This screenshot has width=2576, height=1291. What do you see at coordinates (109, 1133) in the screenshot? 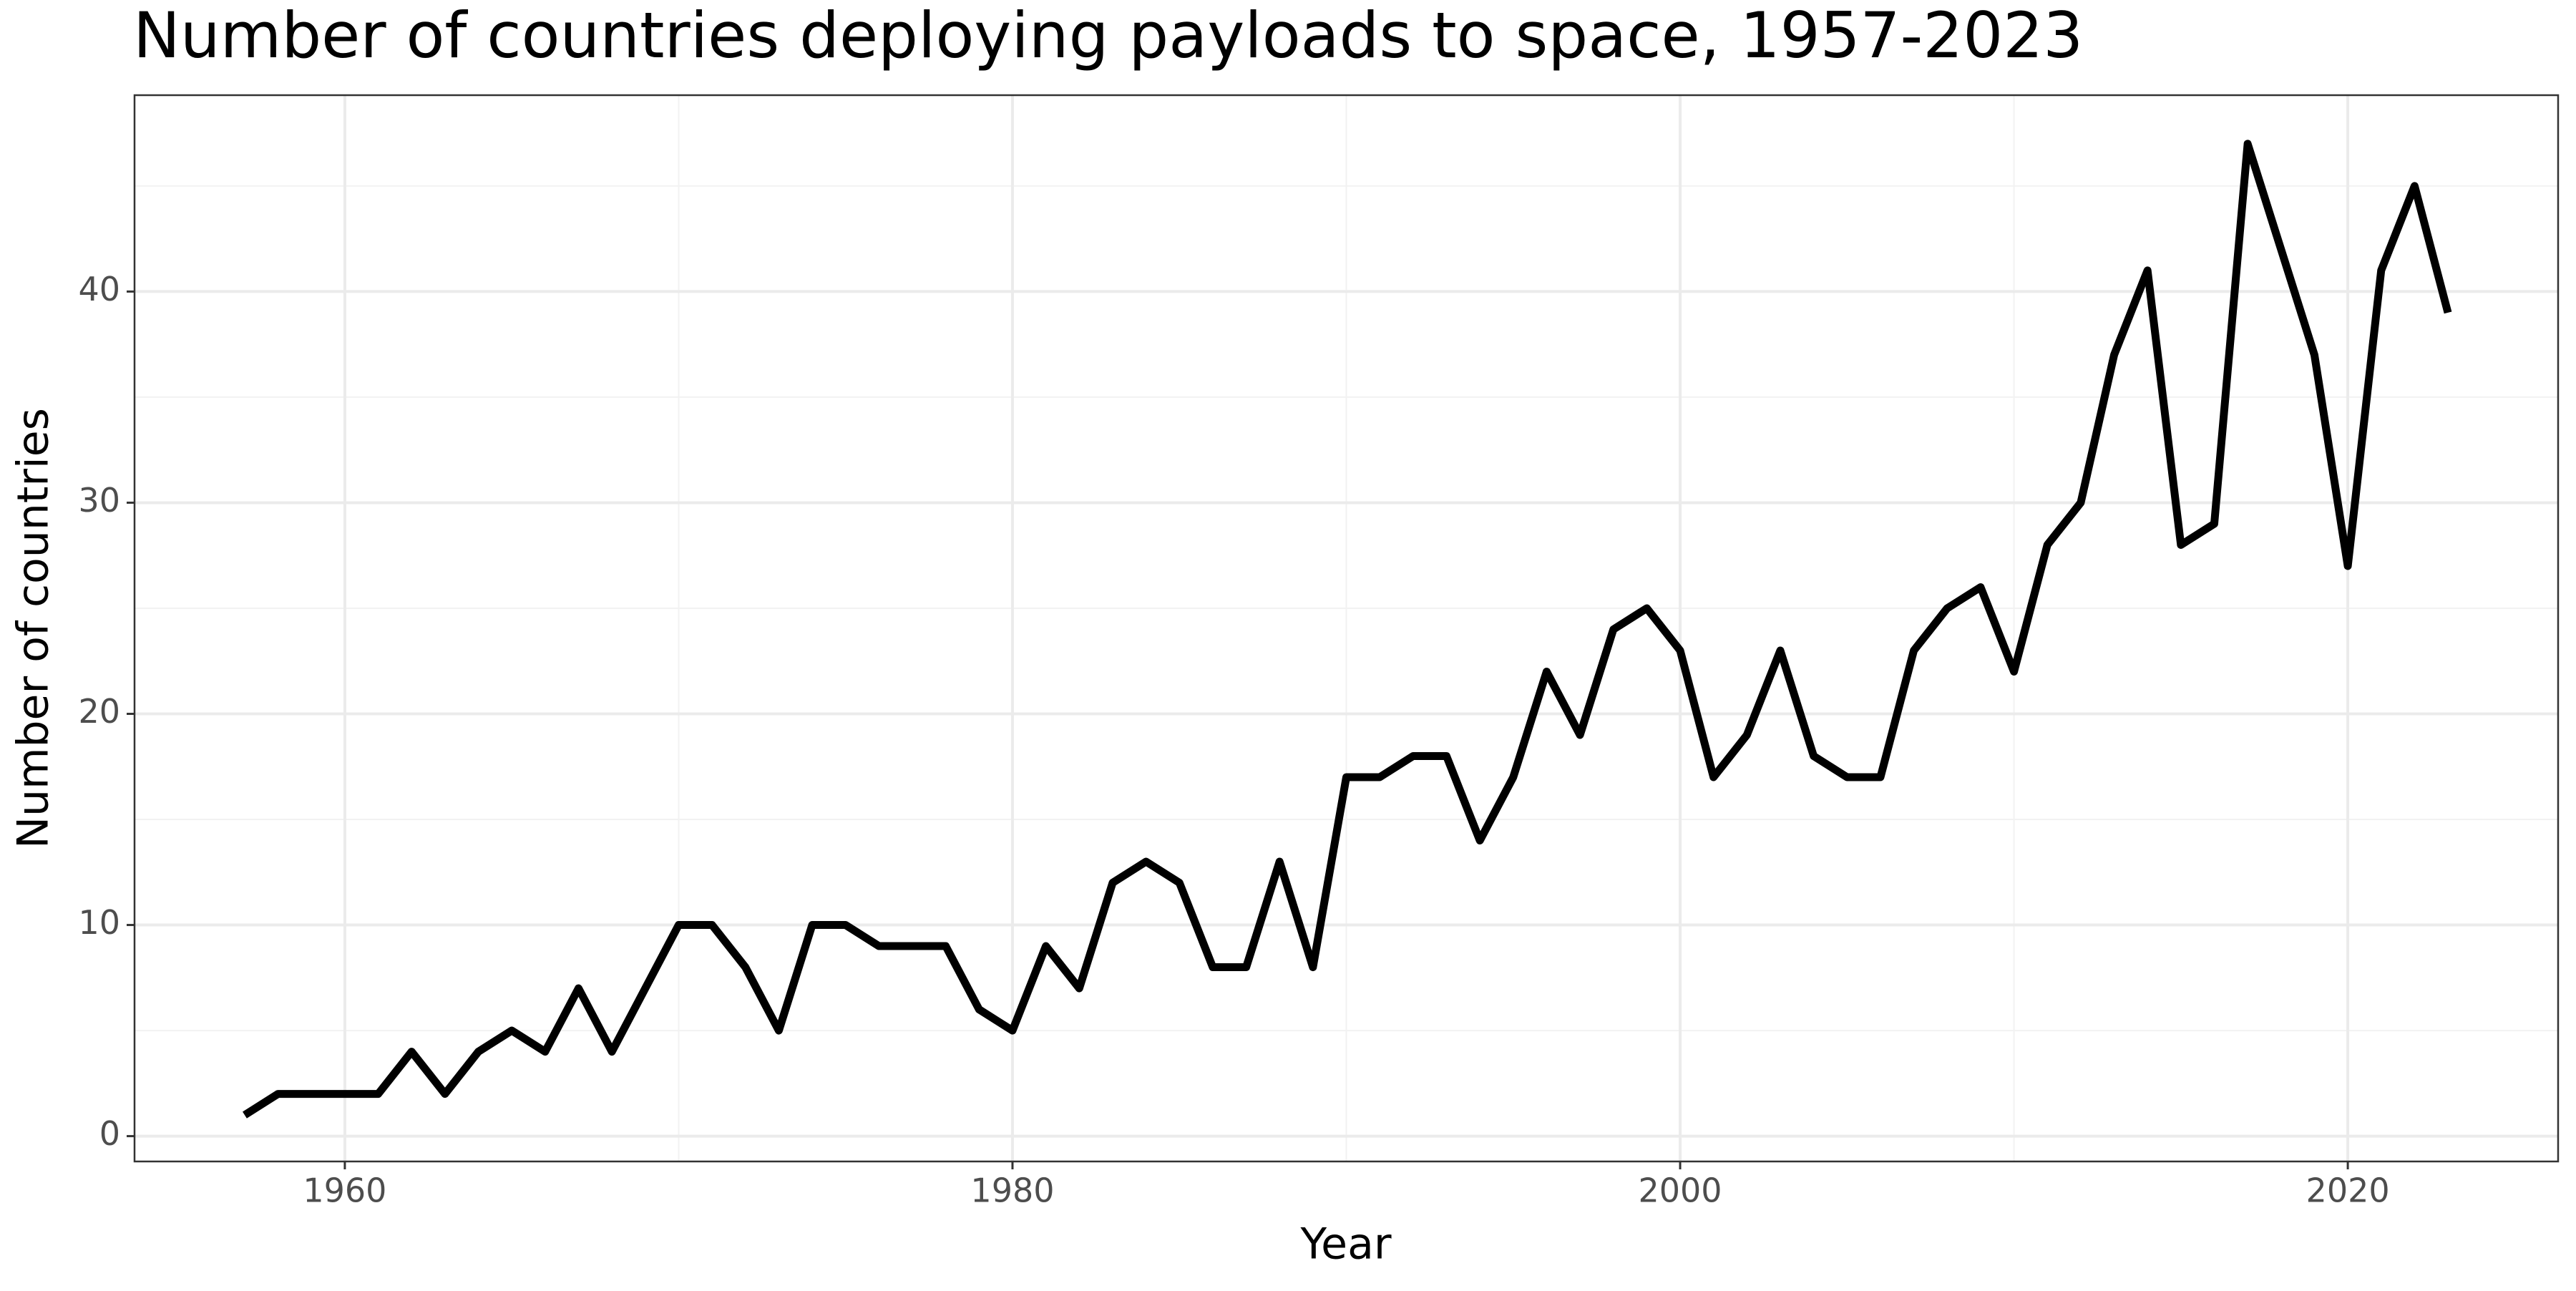
I see `y-tick-label: 0` at bounding box center [109, 1133].